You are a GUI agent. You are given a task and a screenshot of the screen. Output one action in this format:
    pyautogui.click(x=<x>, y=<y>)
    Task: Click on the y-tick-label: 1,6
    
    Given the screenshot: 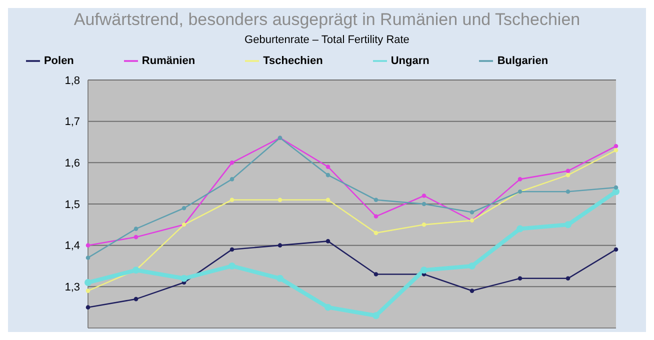 What is the action you would take?
    pyautogui.click(x=72, y=164)
    